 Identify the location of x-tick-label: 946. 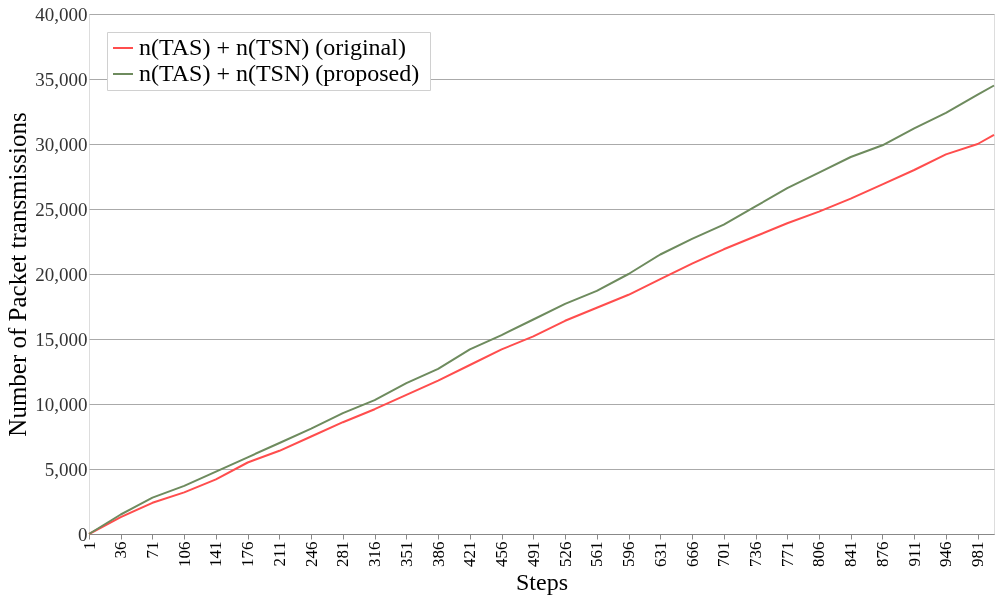
(946, 554).